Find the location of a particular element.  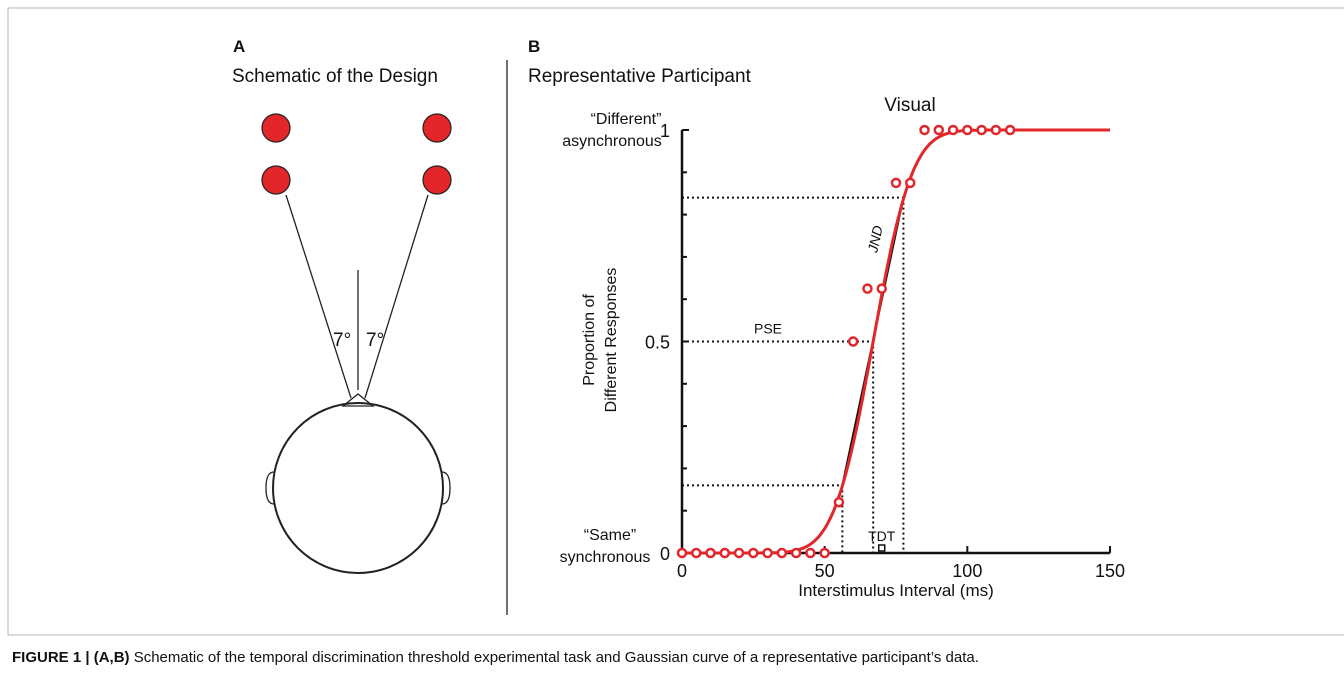

annotation: PSE is located at coordinates (768, 329).